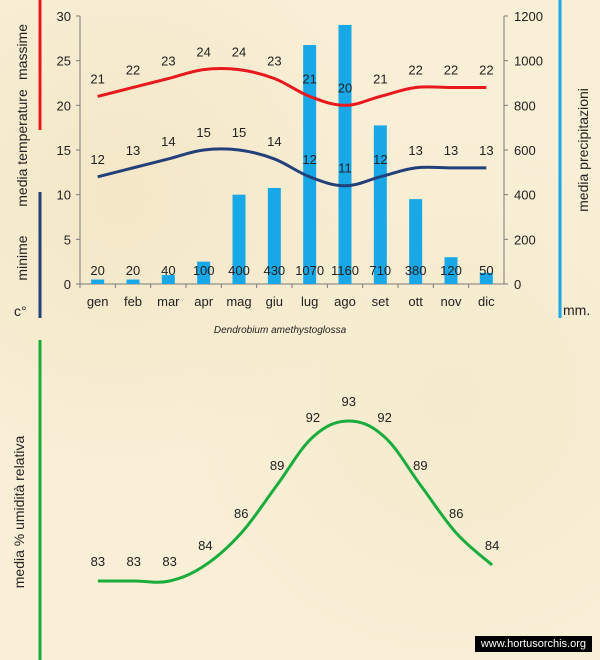 The image size is (600, 660). I want to click on x-tick-label: lug, so click(309, 301).